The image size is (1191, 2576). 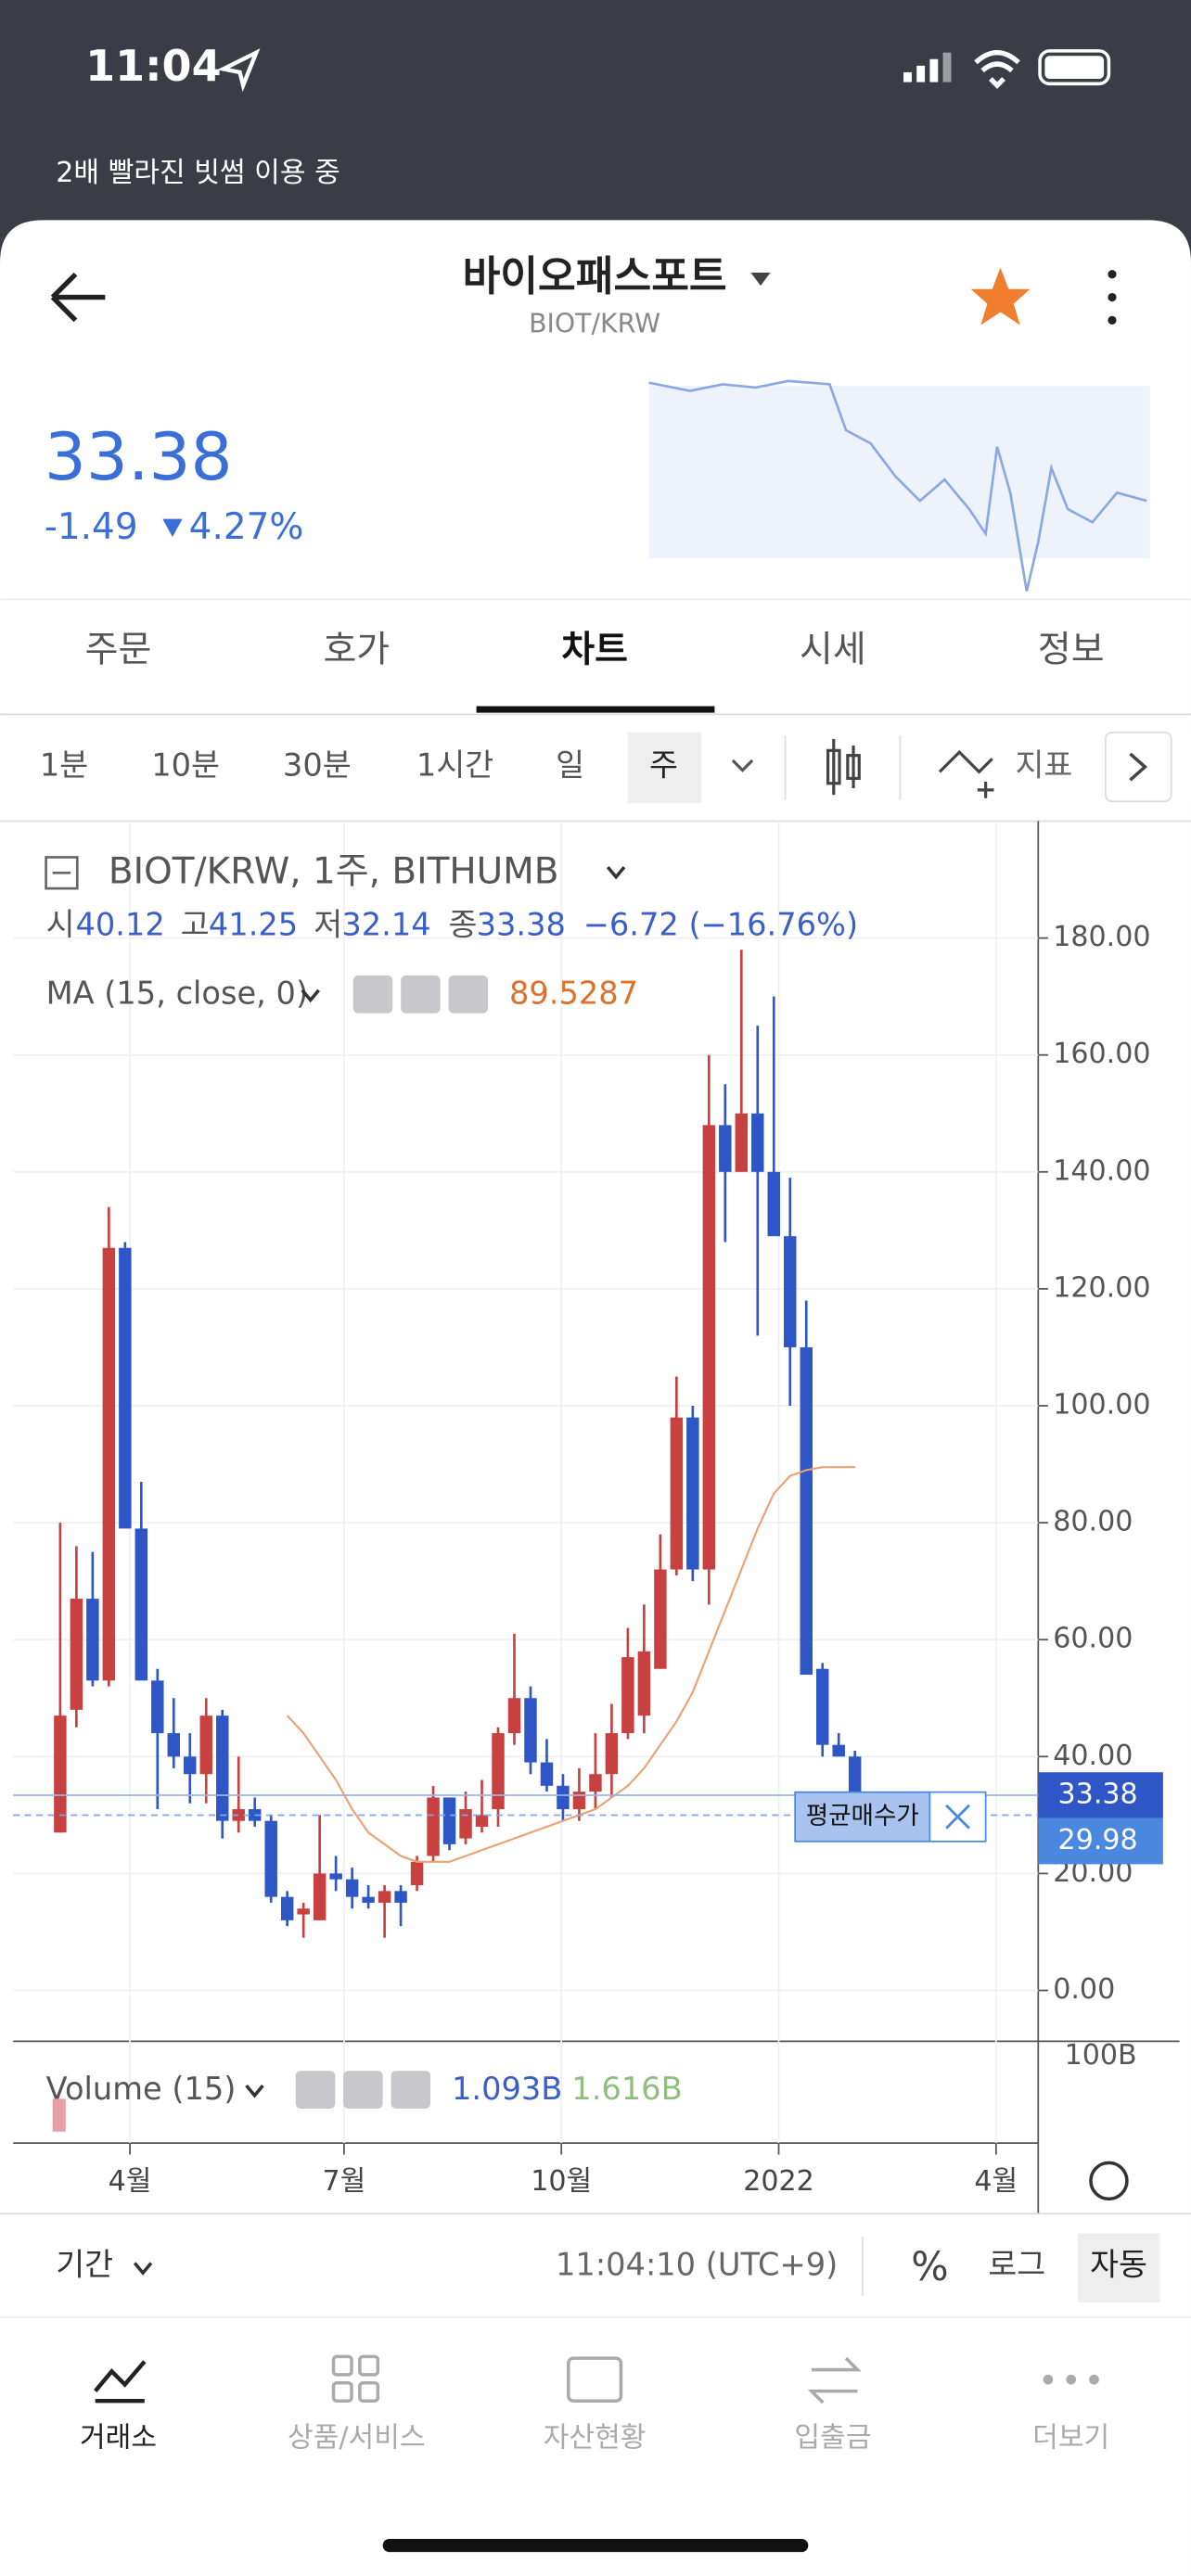 What do you see at coordinates (198, 173) in the screenshot?
I see `banner-text: 2배 빨라진 빗썸 이용 중` at bounding box center [198, 173].